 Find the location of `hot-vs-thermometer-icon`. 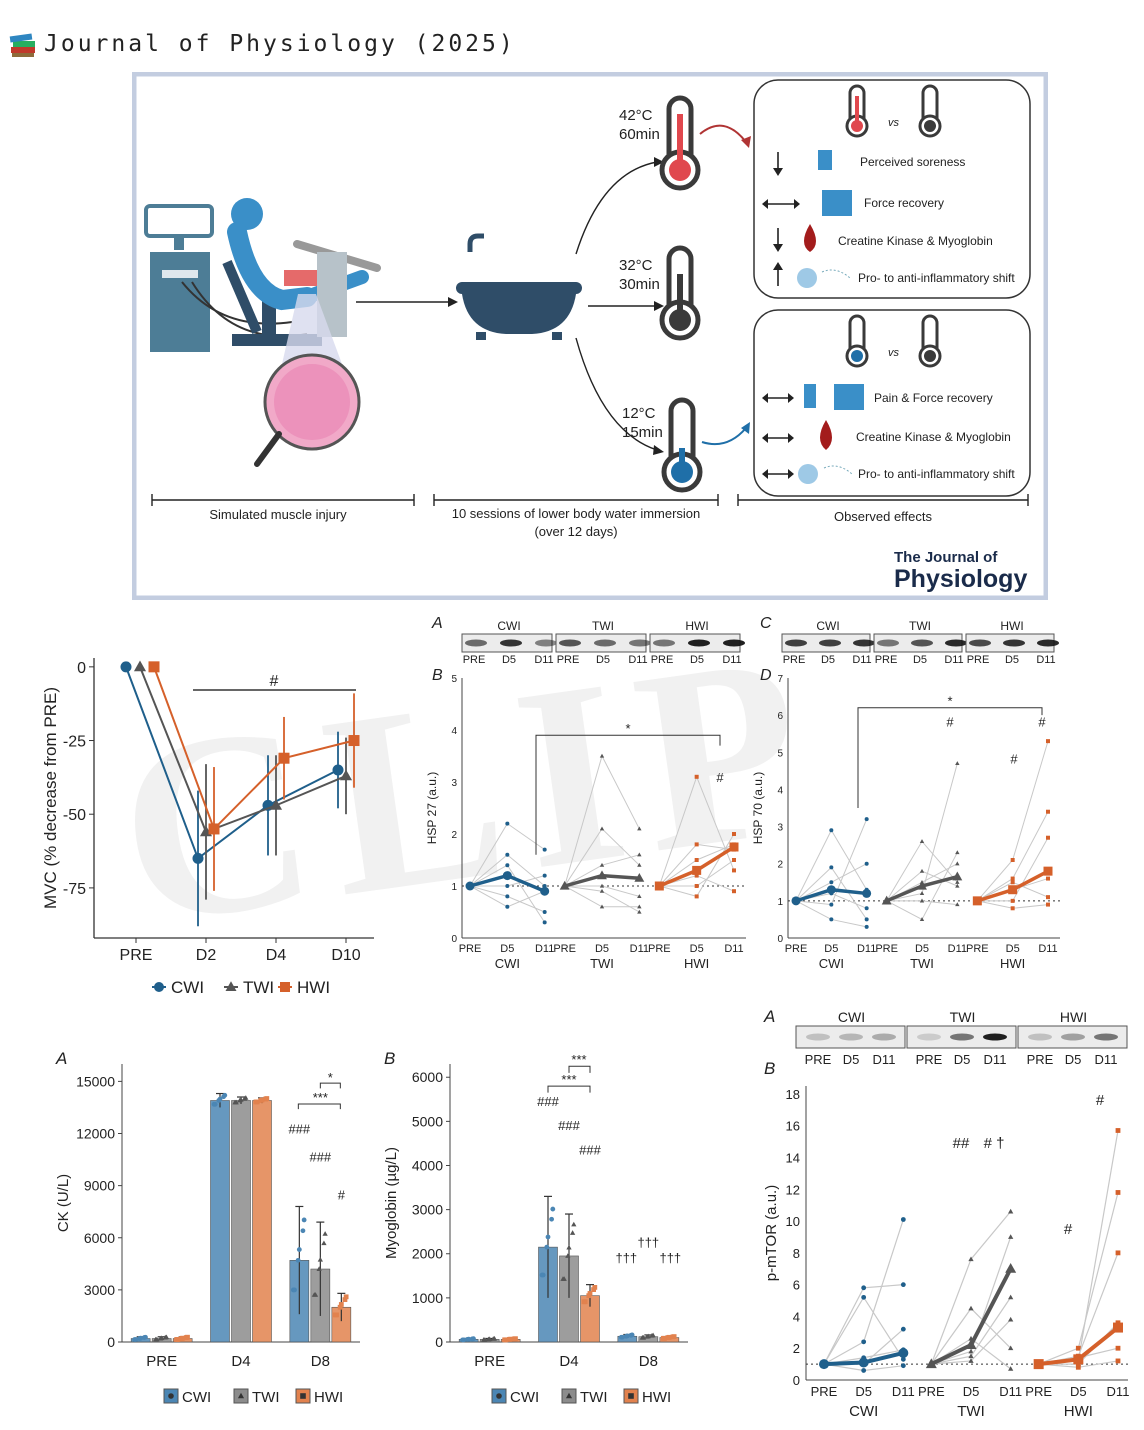

hot-vs-thermometer-icon is located at coordinates (857, 111).